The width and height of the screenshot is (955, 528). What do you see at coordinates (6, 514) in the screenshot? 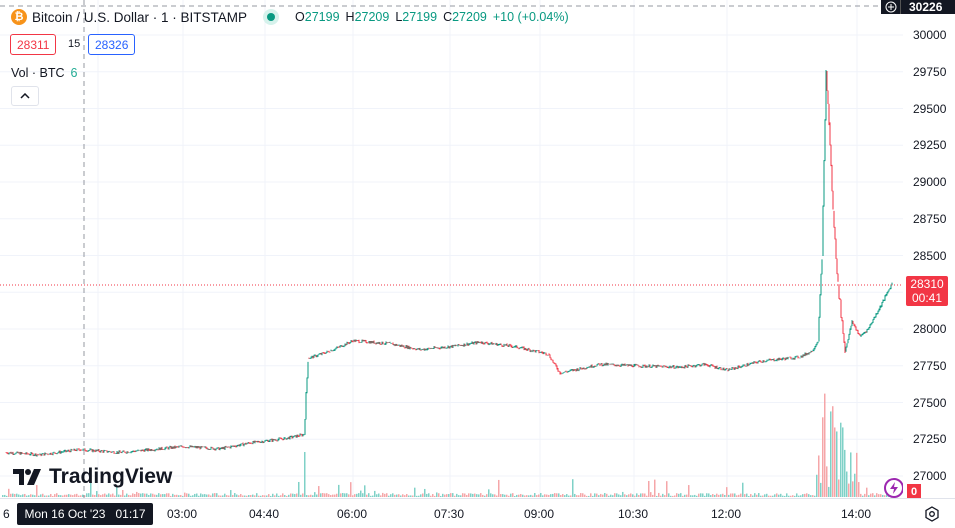
I see `time-edge-label: 6` at bounding box center [6, 514].